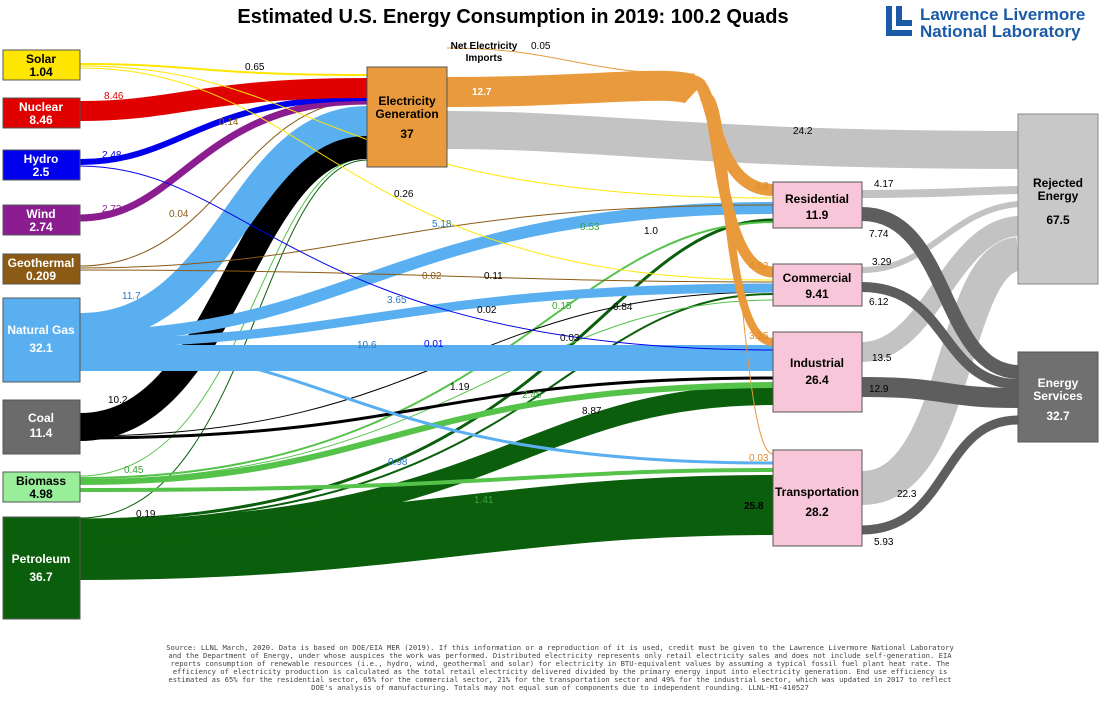 The image size is (1100, 702). Describe the element at coordinates (484, 58) in the screenshot. I see `net-imports-label2: Imports` at that location.